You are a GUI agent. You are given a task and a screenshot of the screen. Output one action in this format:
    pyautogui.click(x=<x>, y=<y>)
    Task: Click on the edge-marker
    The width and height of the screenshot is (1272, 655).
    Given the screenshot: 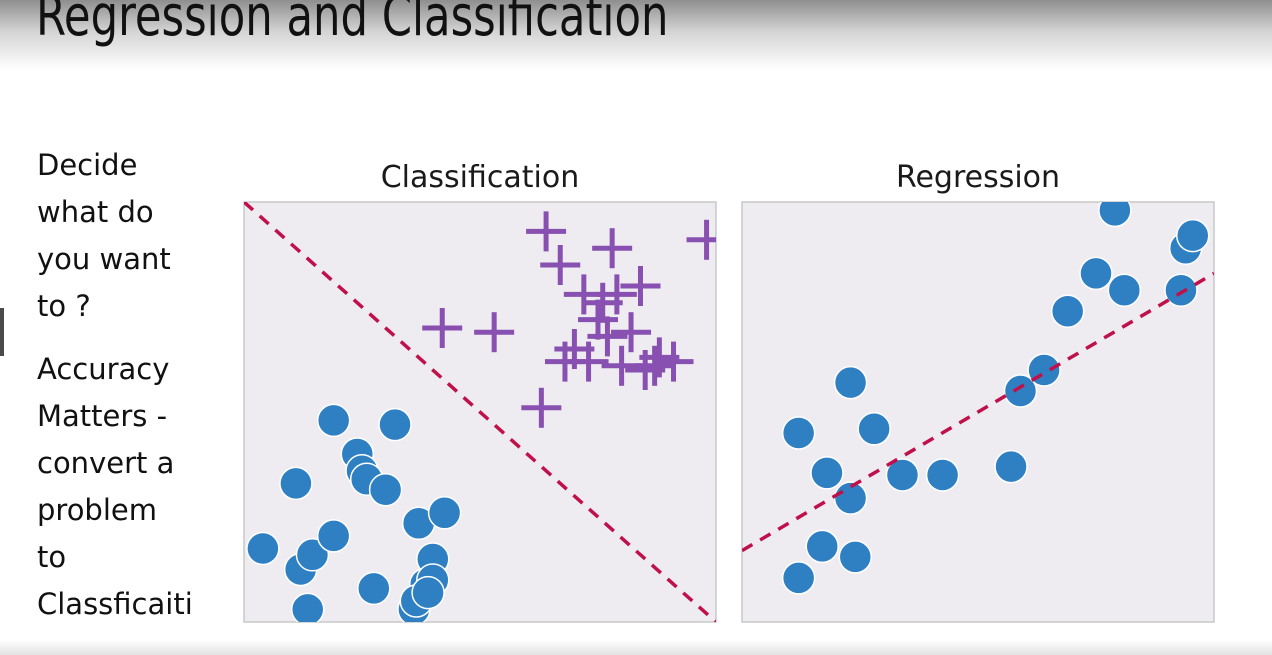 What is the action you would take?
    pyautogui.click(x=2, y=332)
    